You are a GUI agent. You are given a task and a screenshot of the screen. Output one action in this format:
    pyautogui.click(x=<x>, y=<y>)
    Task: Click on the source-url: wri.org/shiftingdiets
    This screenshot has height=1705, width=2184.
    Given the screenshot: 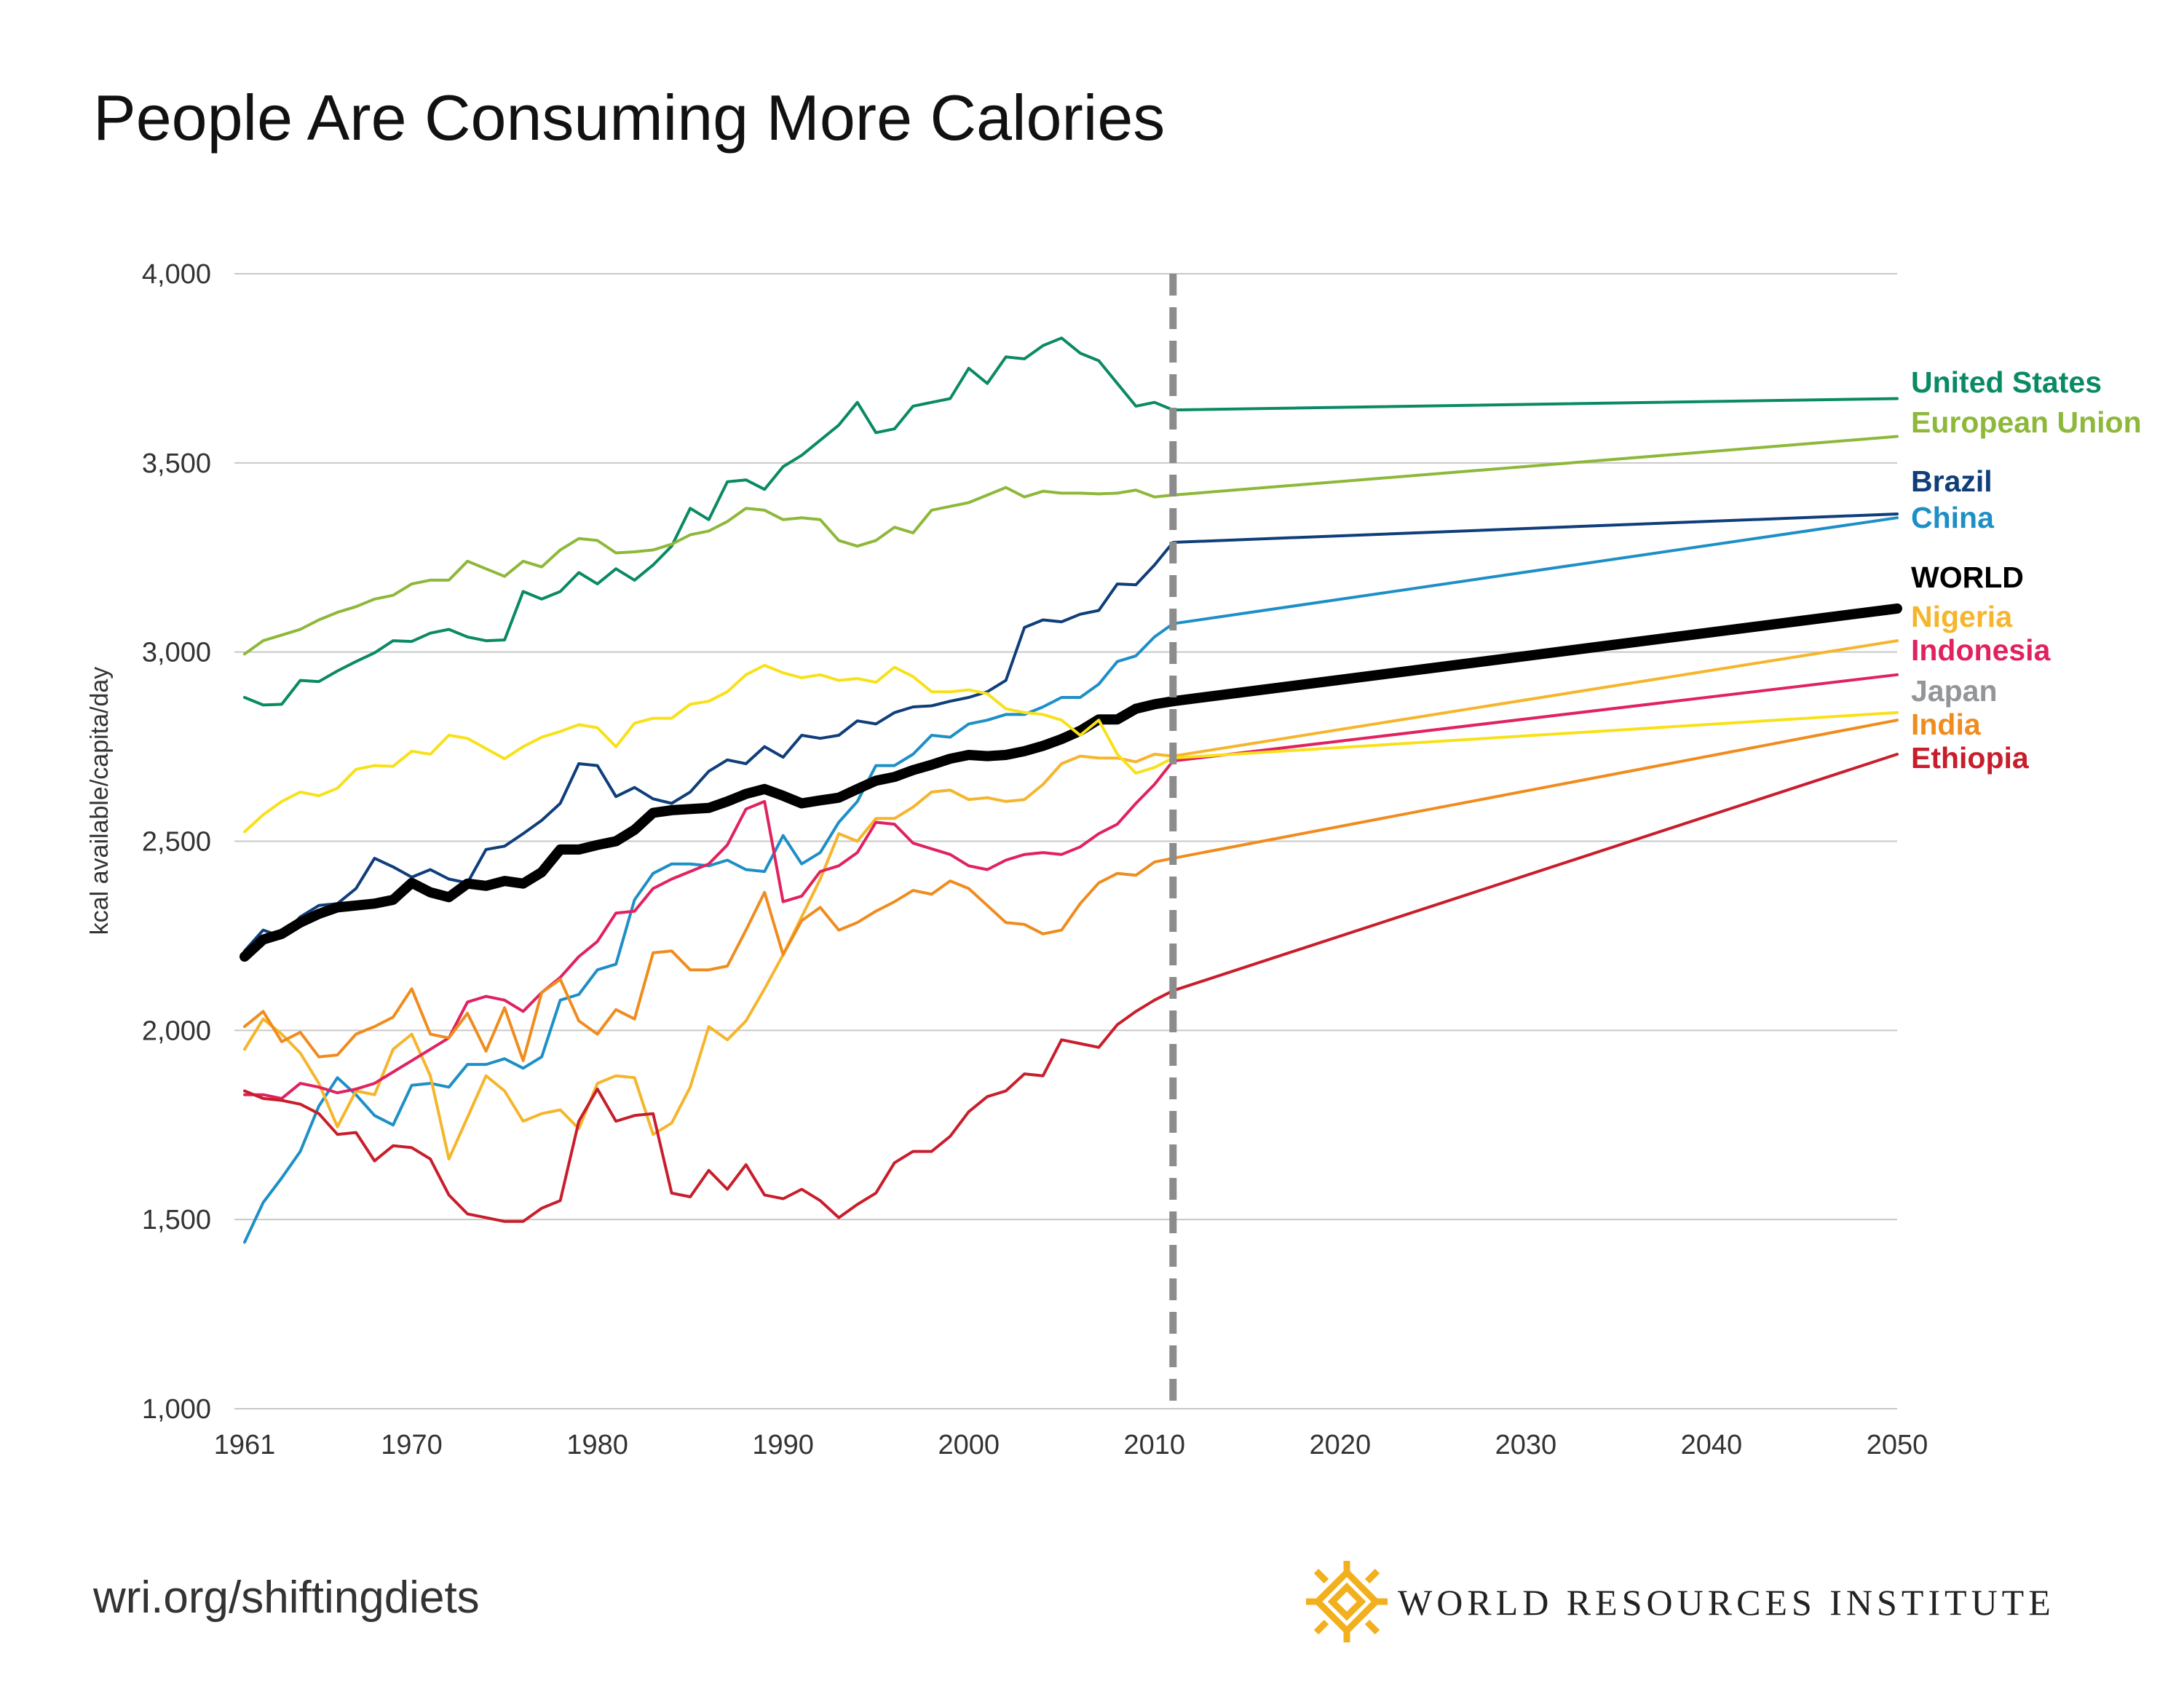 What is the action you would take?
    pyautogui.click(x=286, y=1598)
    